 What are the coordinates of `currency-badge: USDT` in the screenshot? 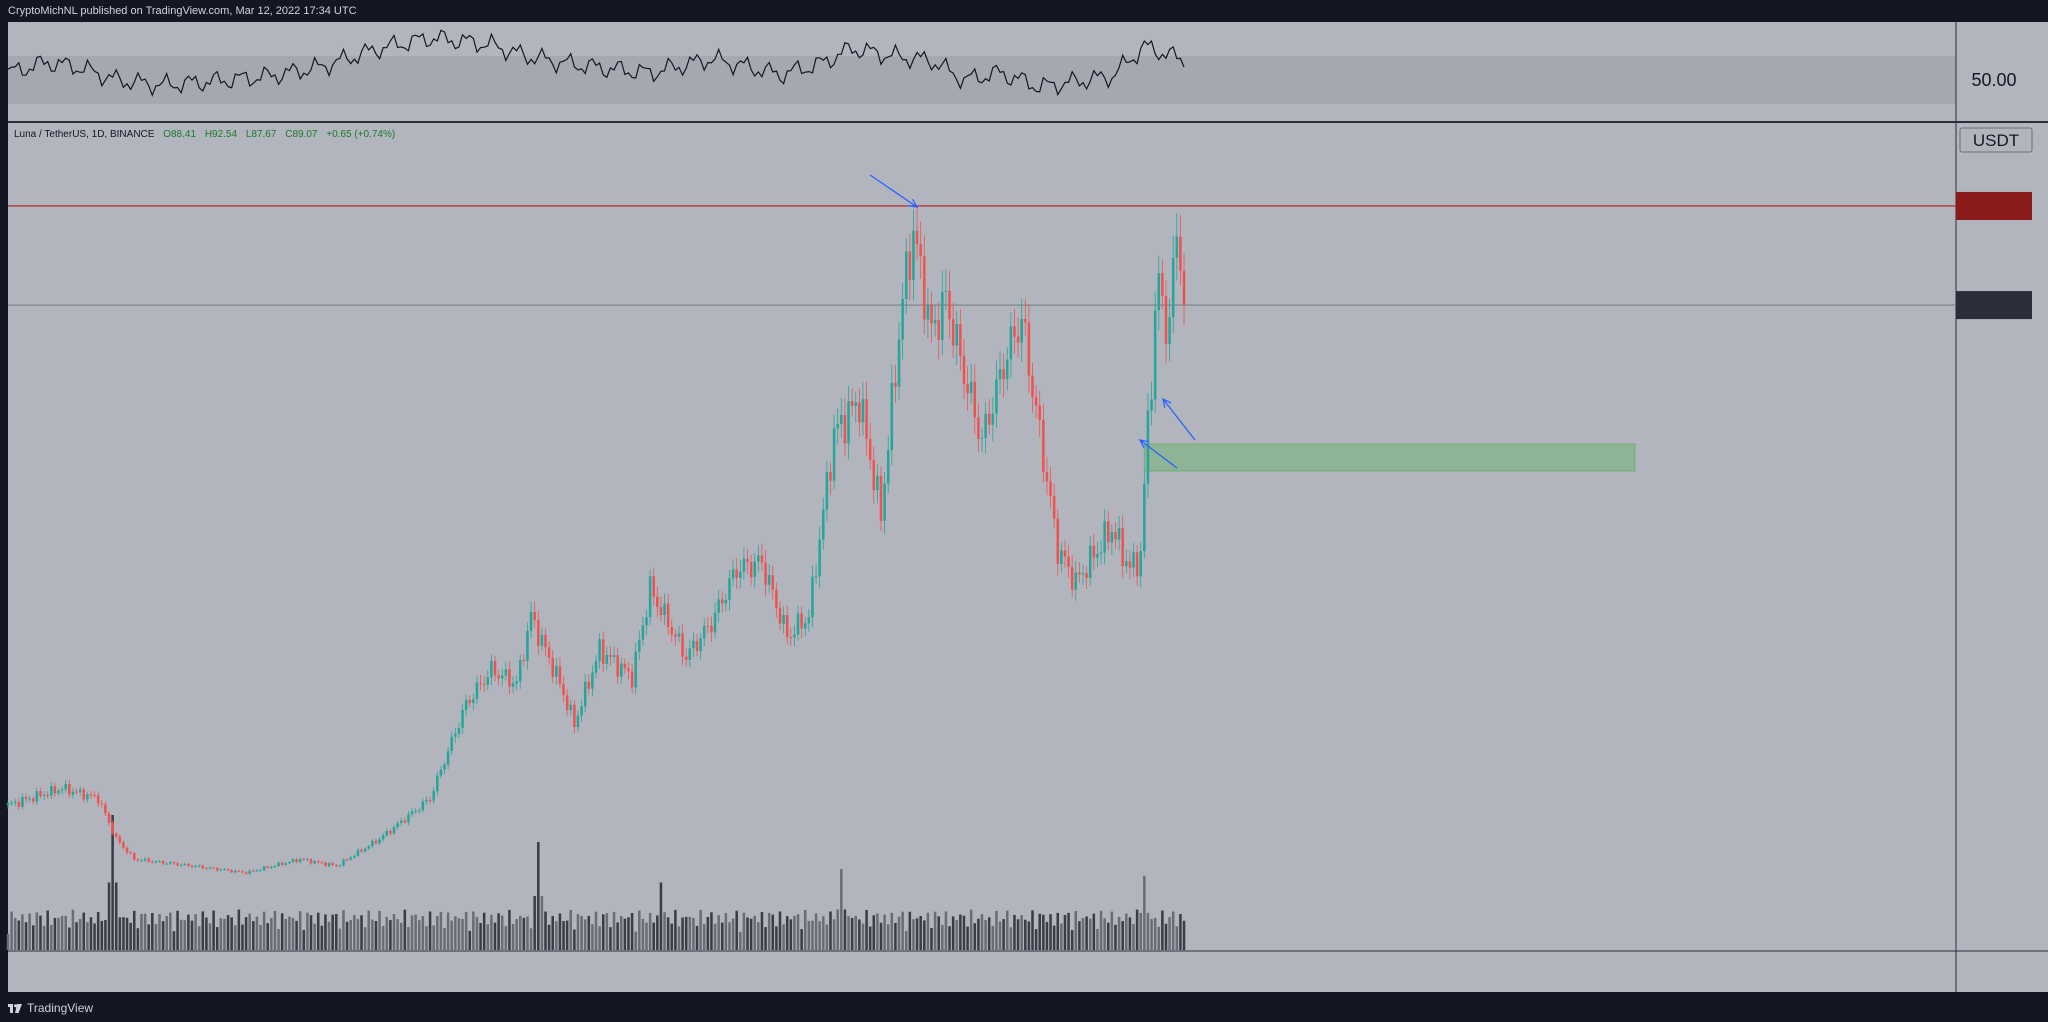 It's located at (1996, 140).